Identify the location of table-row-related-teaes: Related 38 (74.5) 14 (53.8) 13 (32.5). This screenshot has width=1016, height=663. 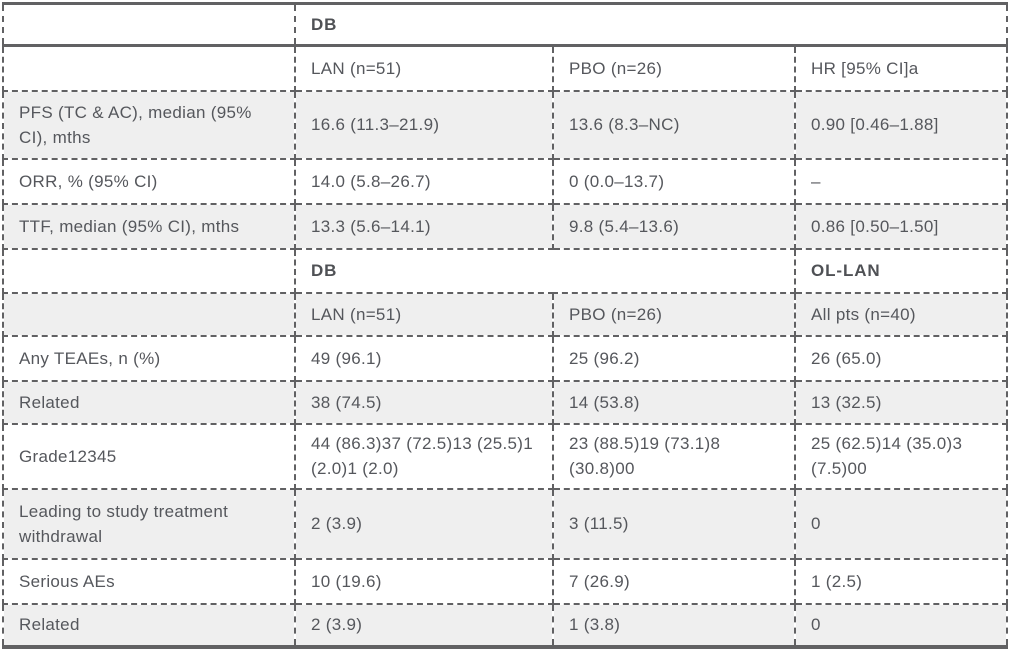
(505, 402).